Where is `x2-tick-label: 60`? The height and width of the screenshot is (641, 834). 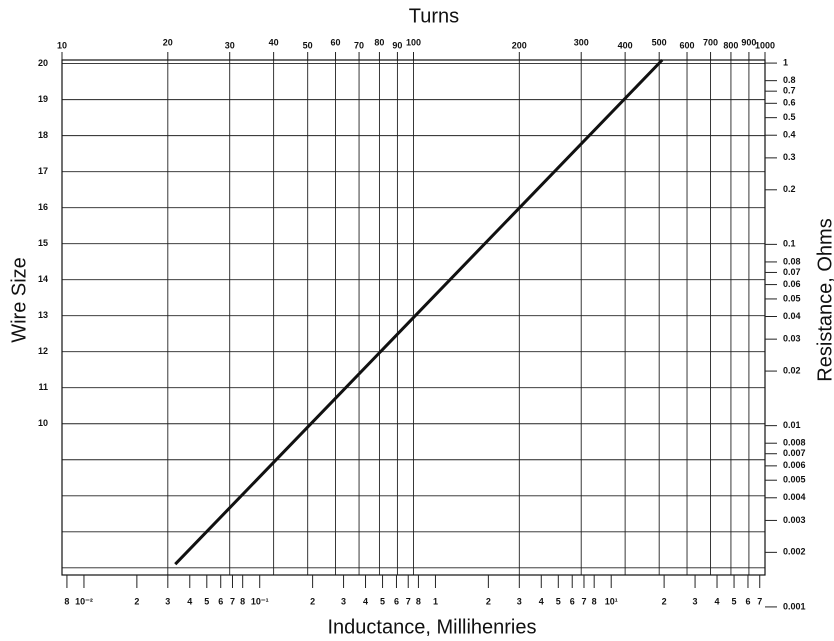
x2-tick-label: 60 is located at coordinates (336, 42).